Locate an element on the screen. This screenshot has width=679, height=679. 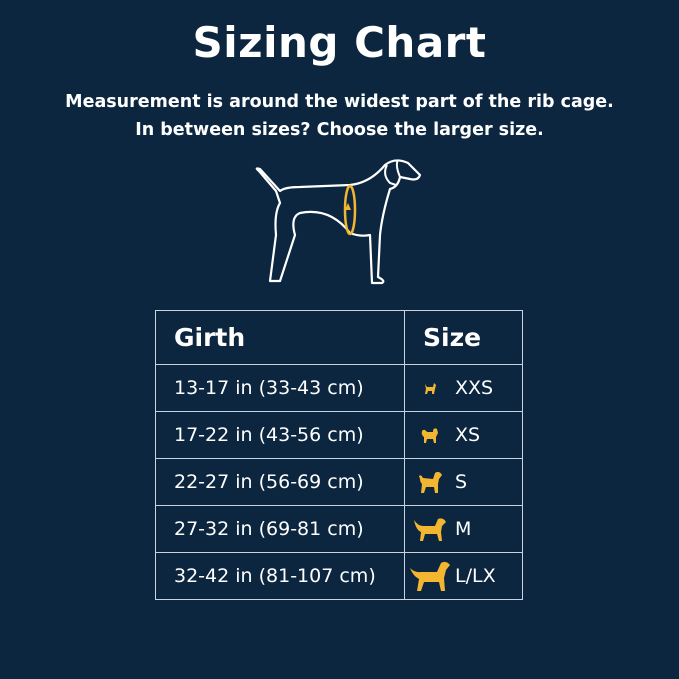
table-row: 27-32 in (69-81 cm) M is located at coordinates (339, 529).